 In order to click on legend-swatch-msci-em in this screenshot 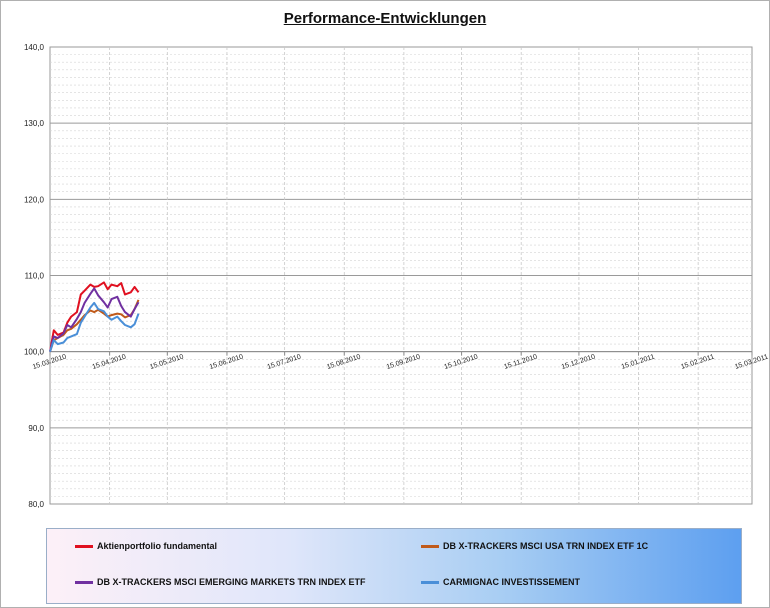, I will do `click(84, 582)`.